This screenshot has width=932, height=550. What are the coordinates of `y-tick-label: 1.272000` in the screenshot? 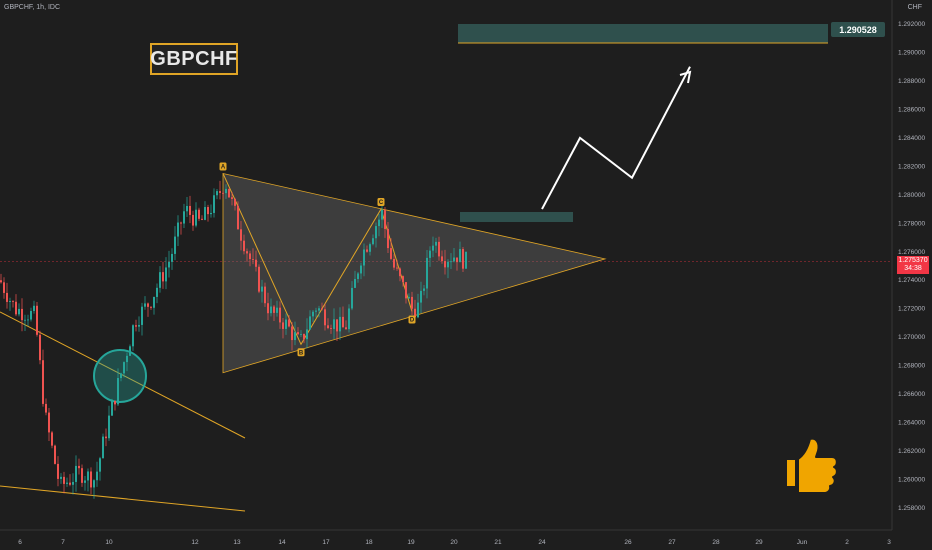 It's located at (911, 309).